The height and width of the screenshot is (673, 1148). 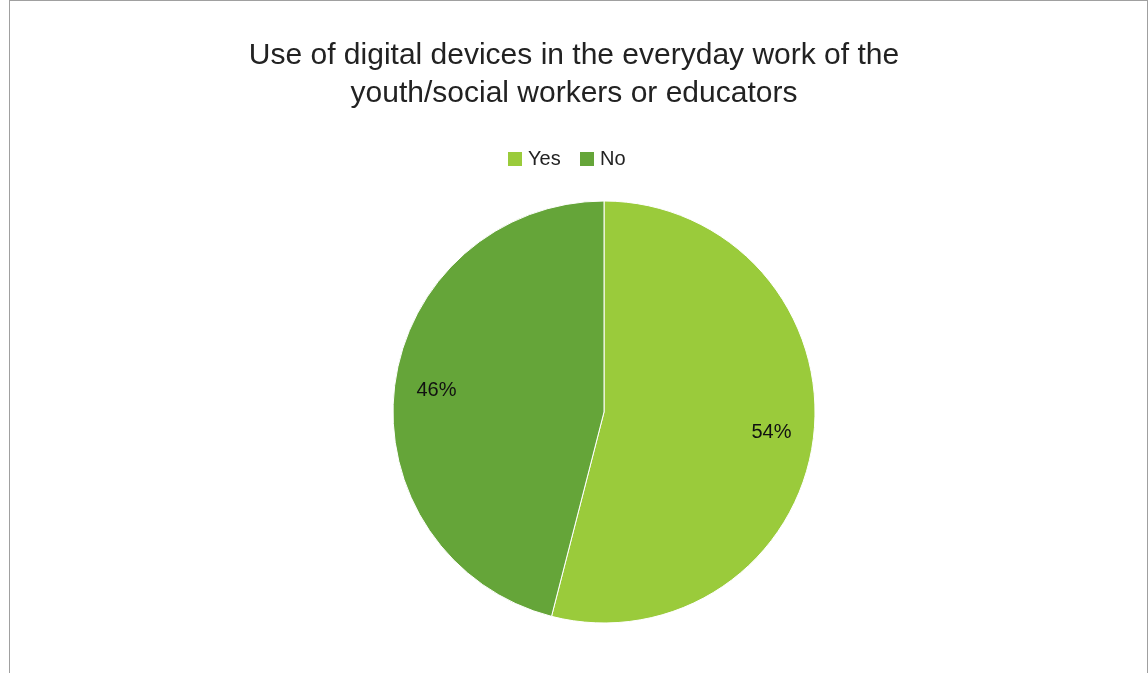 What do you see at coordinates (436, 389) in the screenshot?
I see `data-label: 46%` at bounding box center [436, 389].